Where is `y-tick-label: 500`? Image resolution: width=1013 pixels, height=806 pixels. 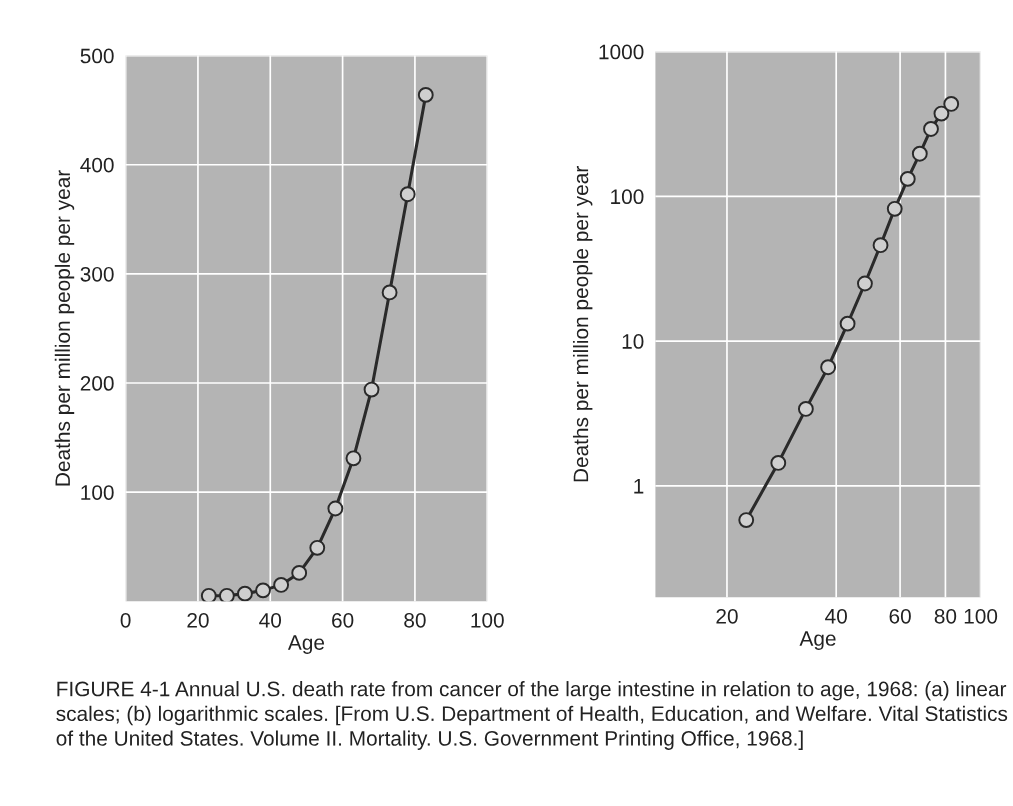
y-tick-label: 500 is located at coordinates (97, 56).